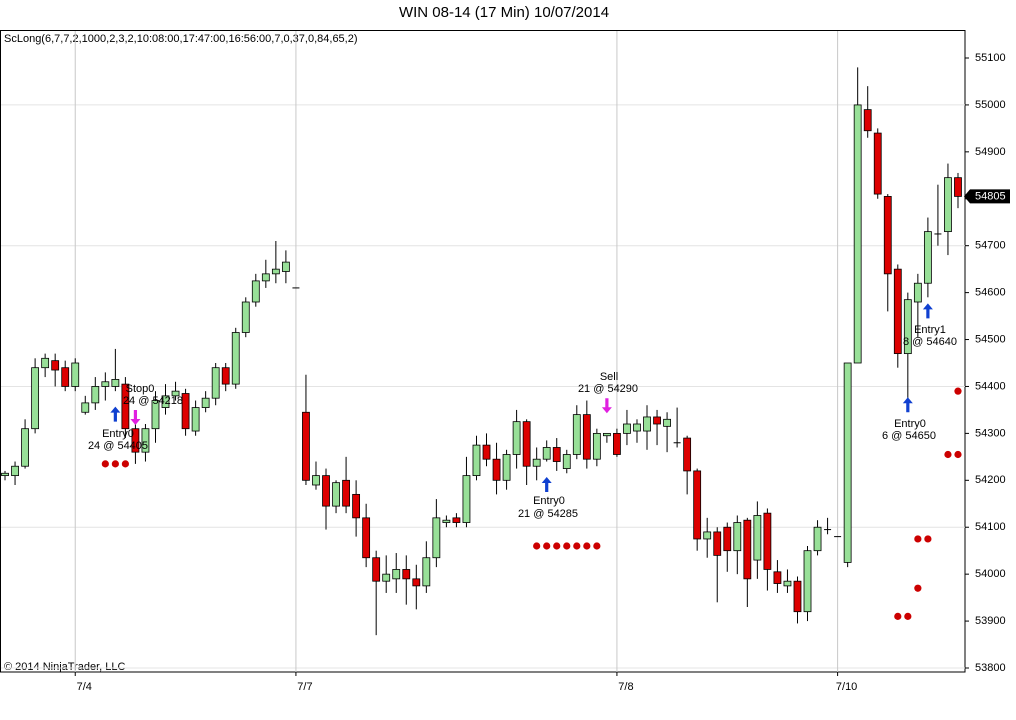  I want to click on annotation: 8 @ 54640, so click(930, 342).